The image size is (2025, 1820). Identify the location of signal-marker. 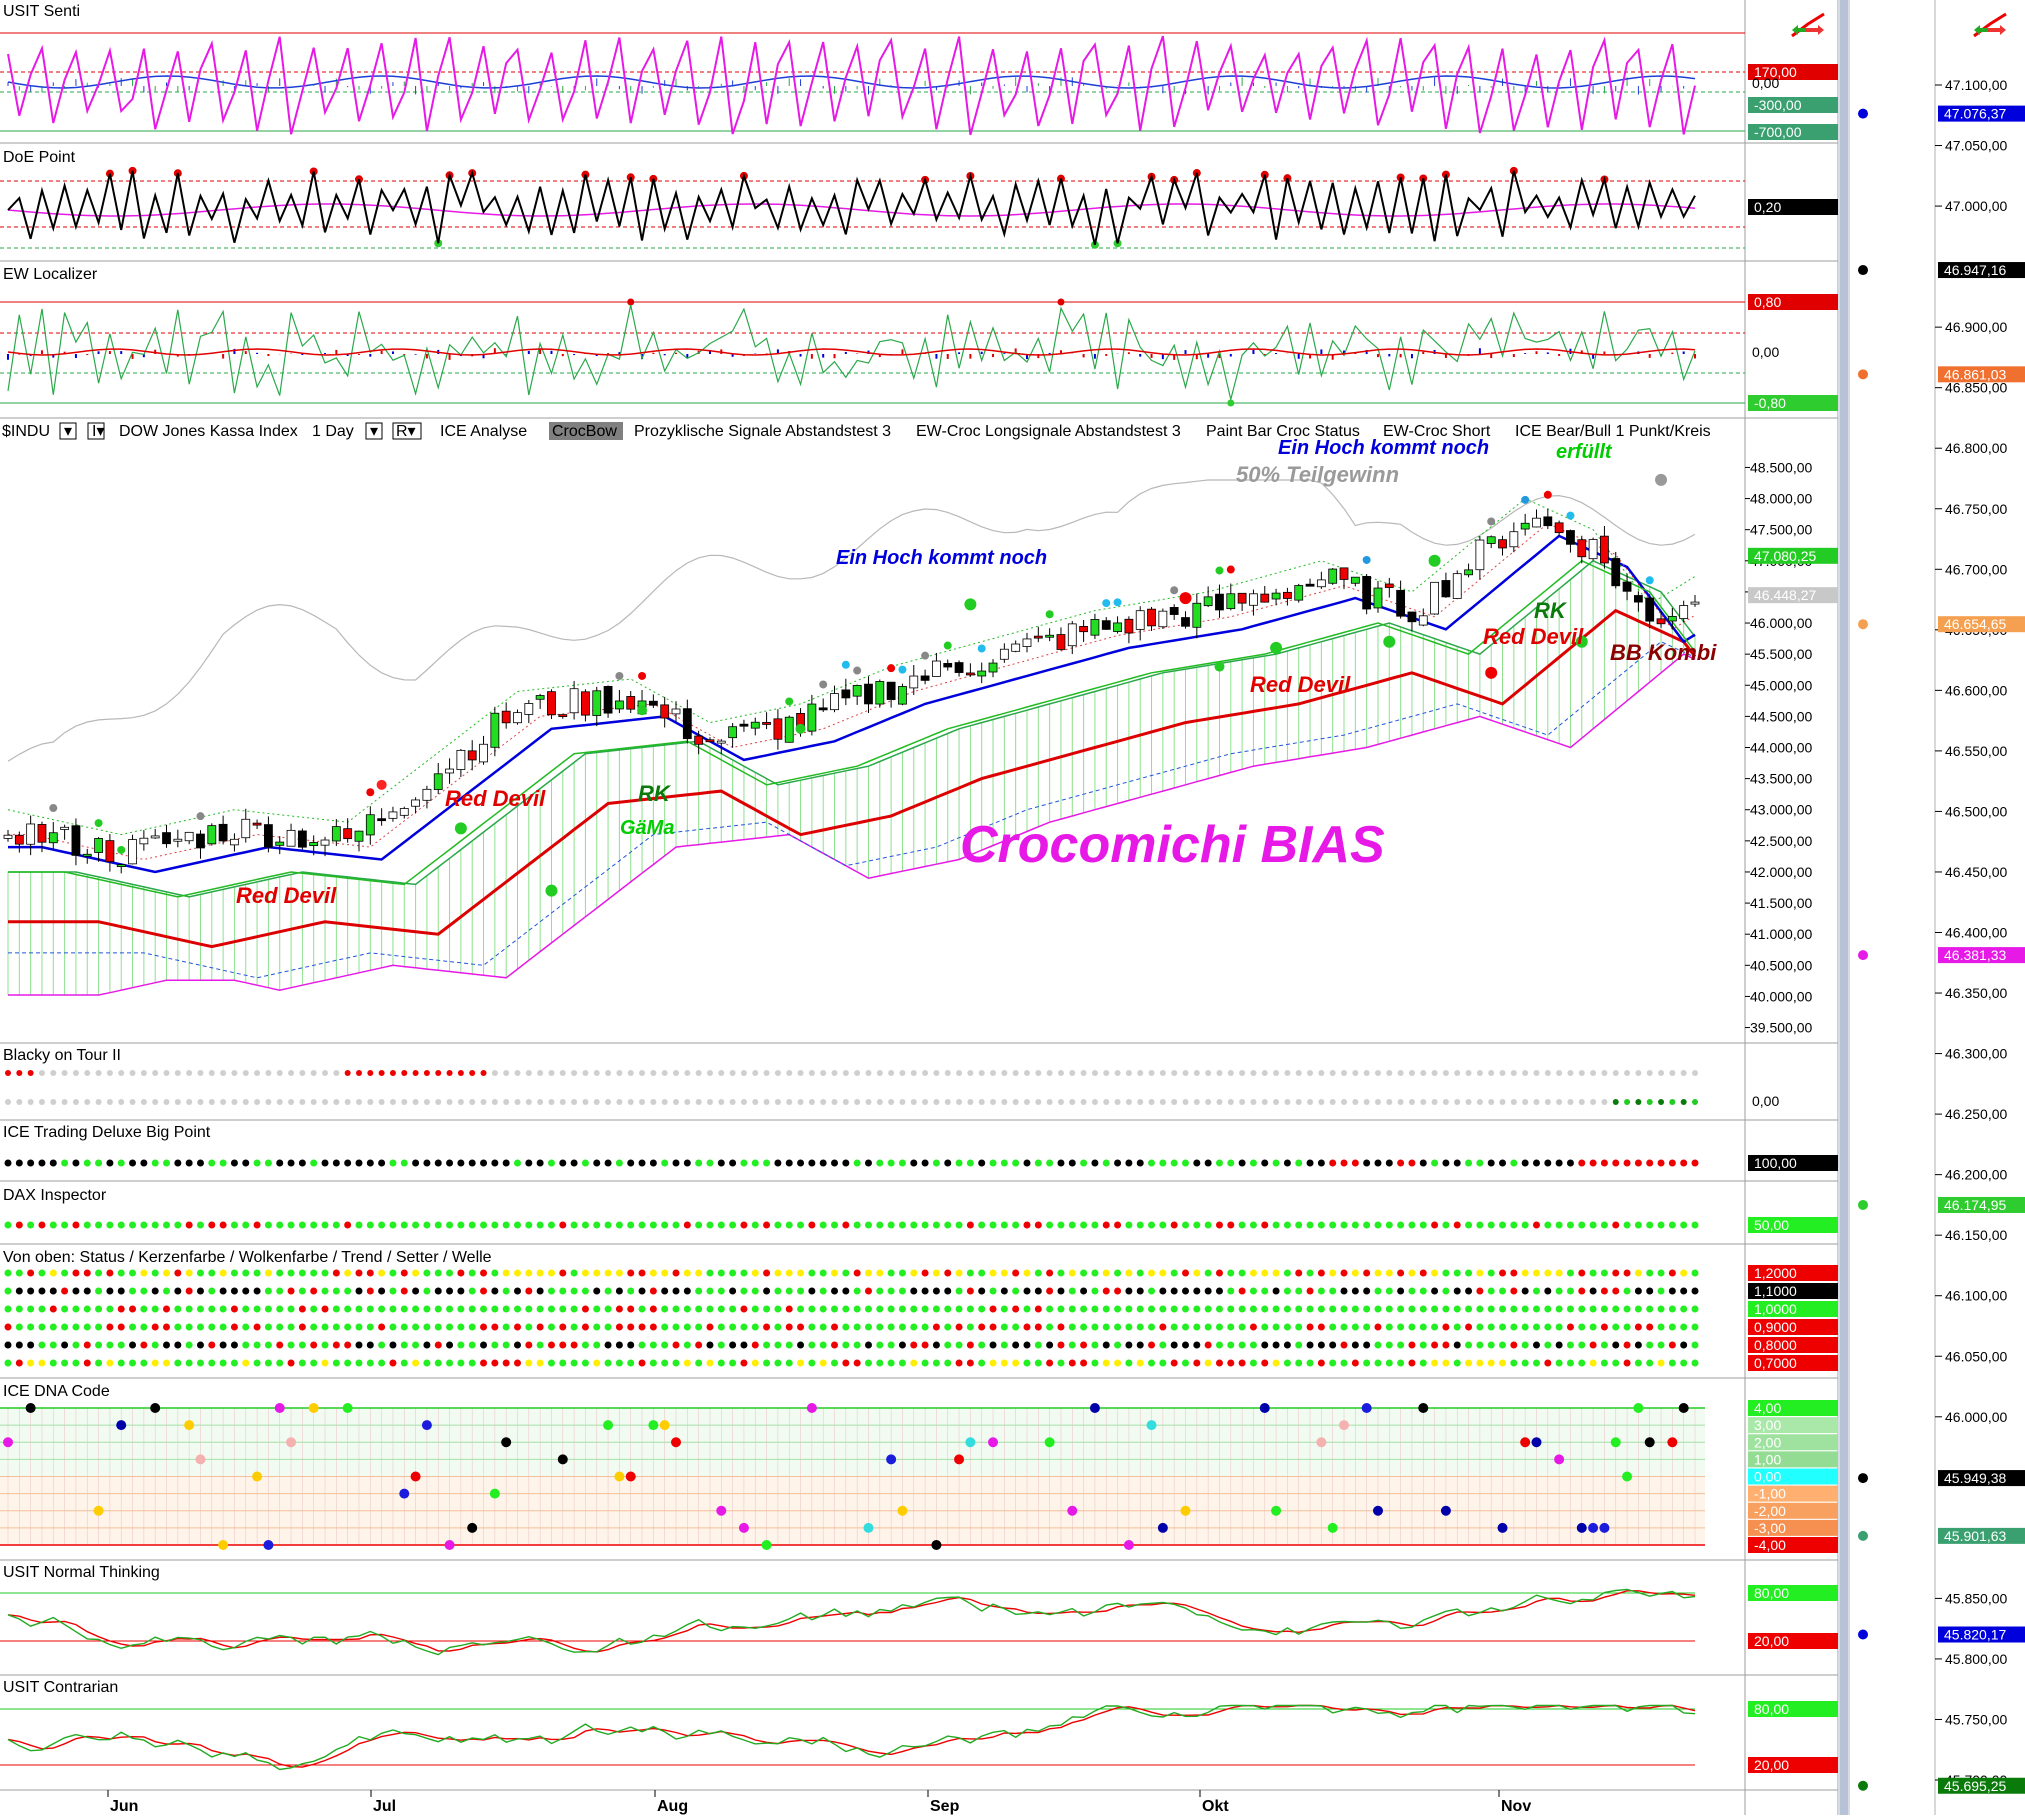
(970, 604).